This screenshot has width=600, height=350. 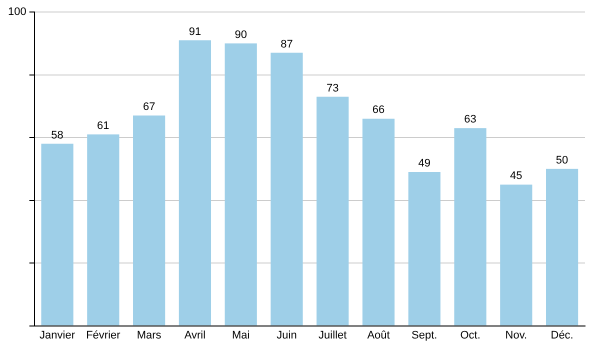 I want to click on data-label: 87, so click(x=286, y=44).